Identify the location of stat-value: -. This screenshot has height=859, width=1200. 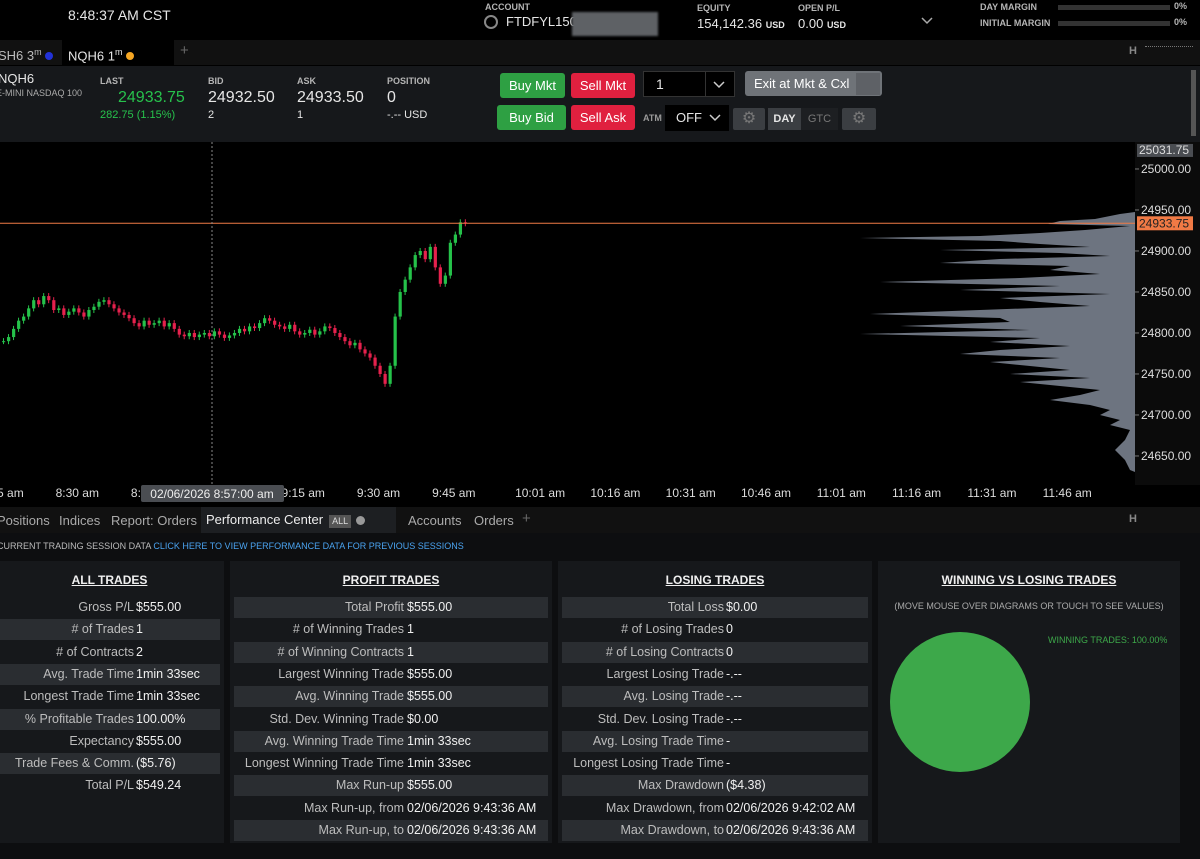
(728, 740).